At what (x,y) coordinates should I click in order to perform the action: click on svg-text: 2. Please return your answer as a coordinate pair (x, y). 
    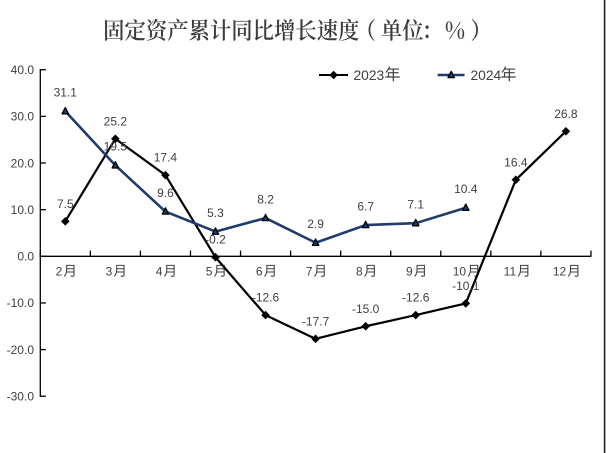
    Looking at the image, I should click on (59, 272).